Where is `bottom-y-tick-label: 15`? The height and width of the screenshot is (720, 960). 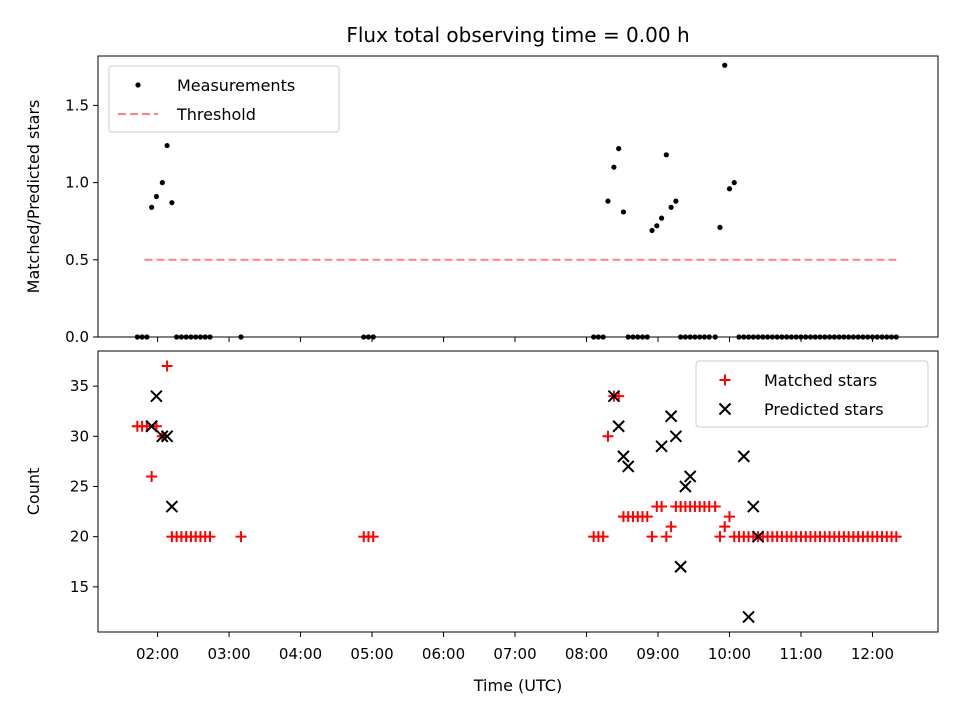
bottom-y-tick-label: 15 is located at coordinates (79, 587).